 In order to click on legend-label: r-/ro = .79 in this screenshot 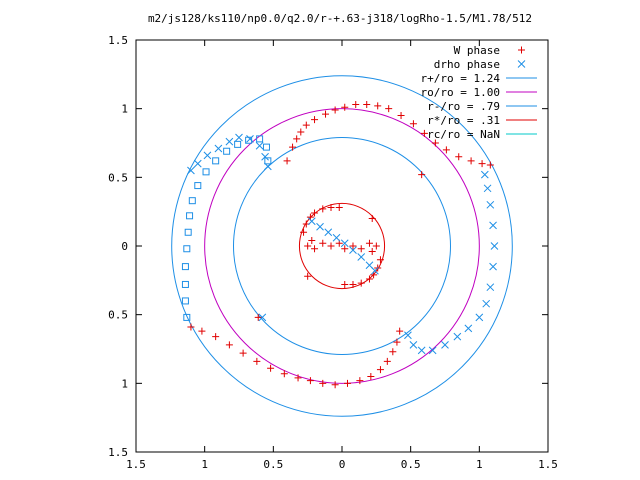, I will do `click(463, 106)`.